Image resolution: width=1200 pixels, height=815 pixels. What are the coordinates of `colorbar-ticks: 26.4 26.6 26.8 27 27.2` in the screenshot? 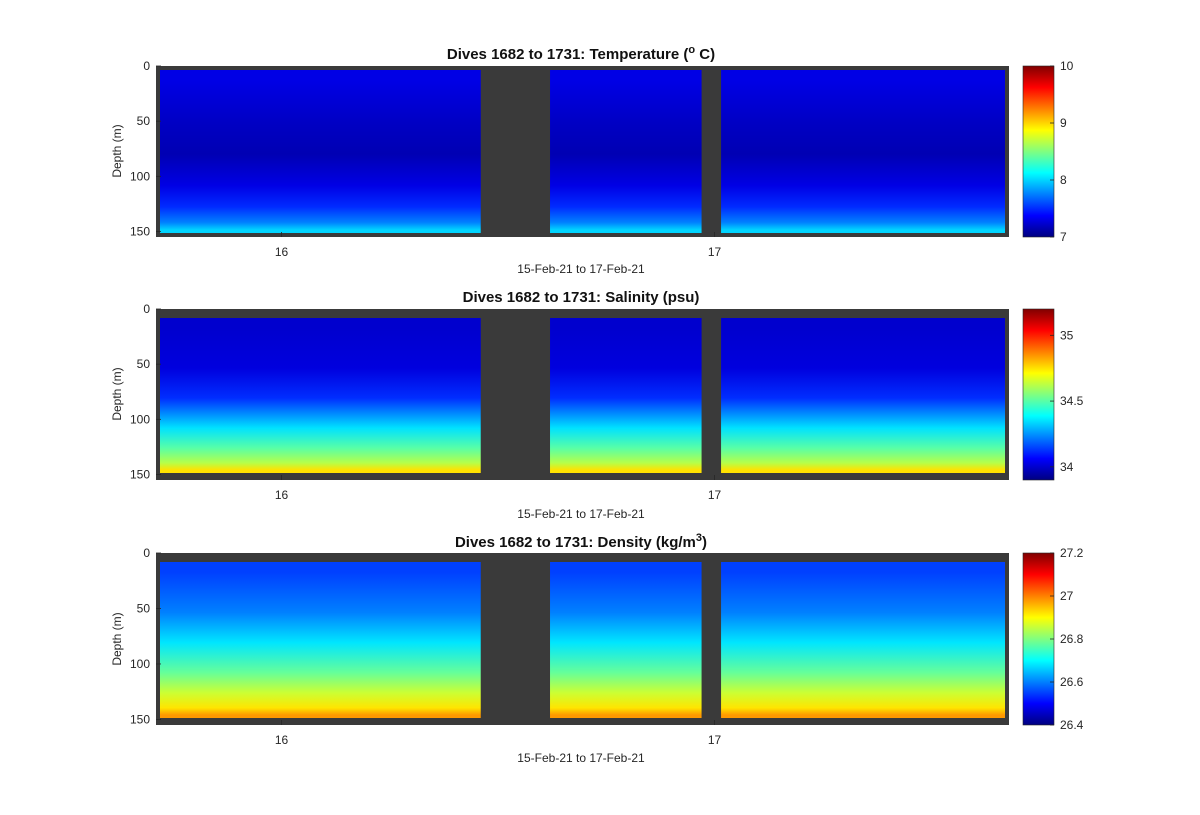 It's located at (1067, 639).